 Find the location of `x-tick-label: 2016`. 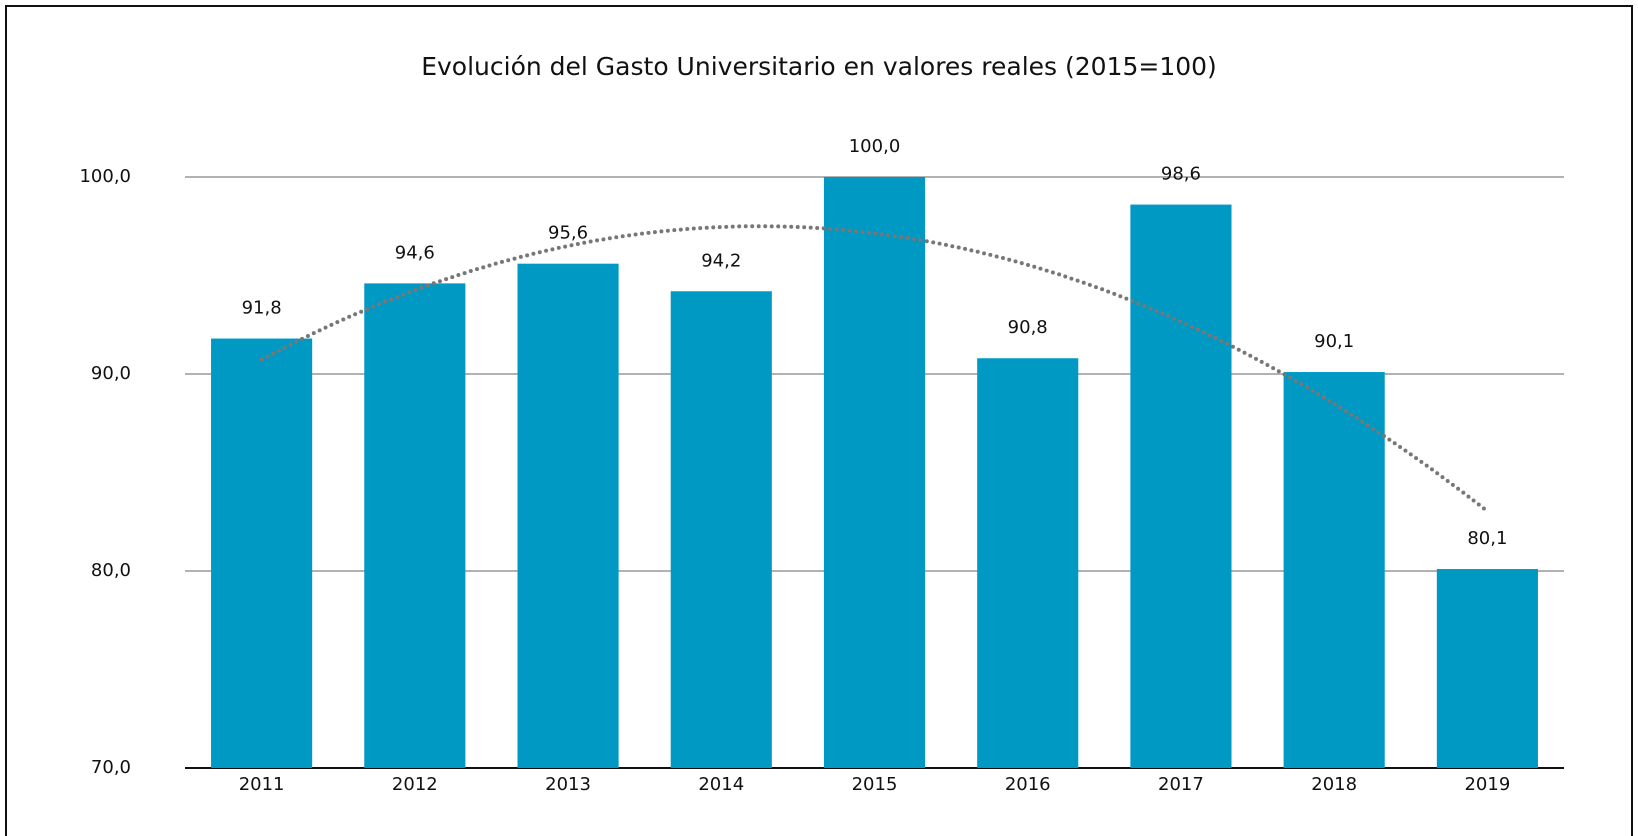

x-tick-label: 2016 is located at coordinates (1028, 784).